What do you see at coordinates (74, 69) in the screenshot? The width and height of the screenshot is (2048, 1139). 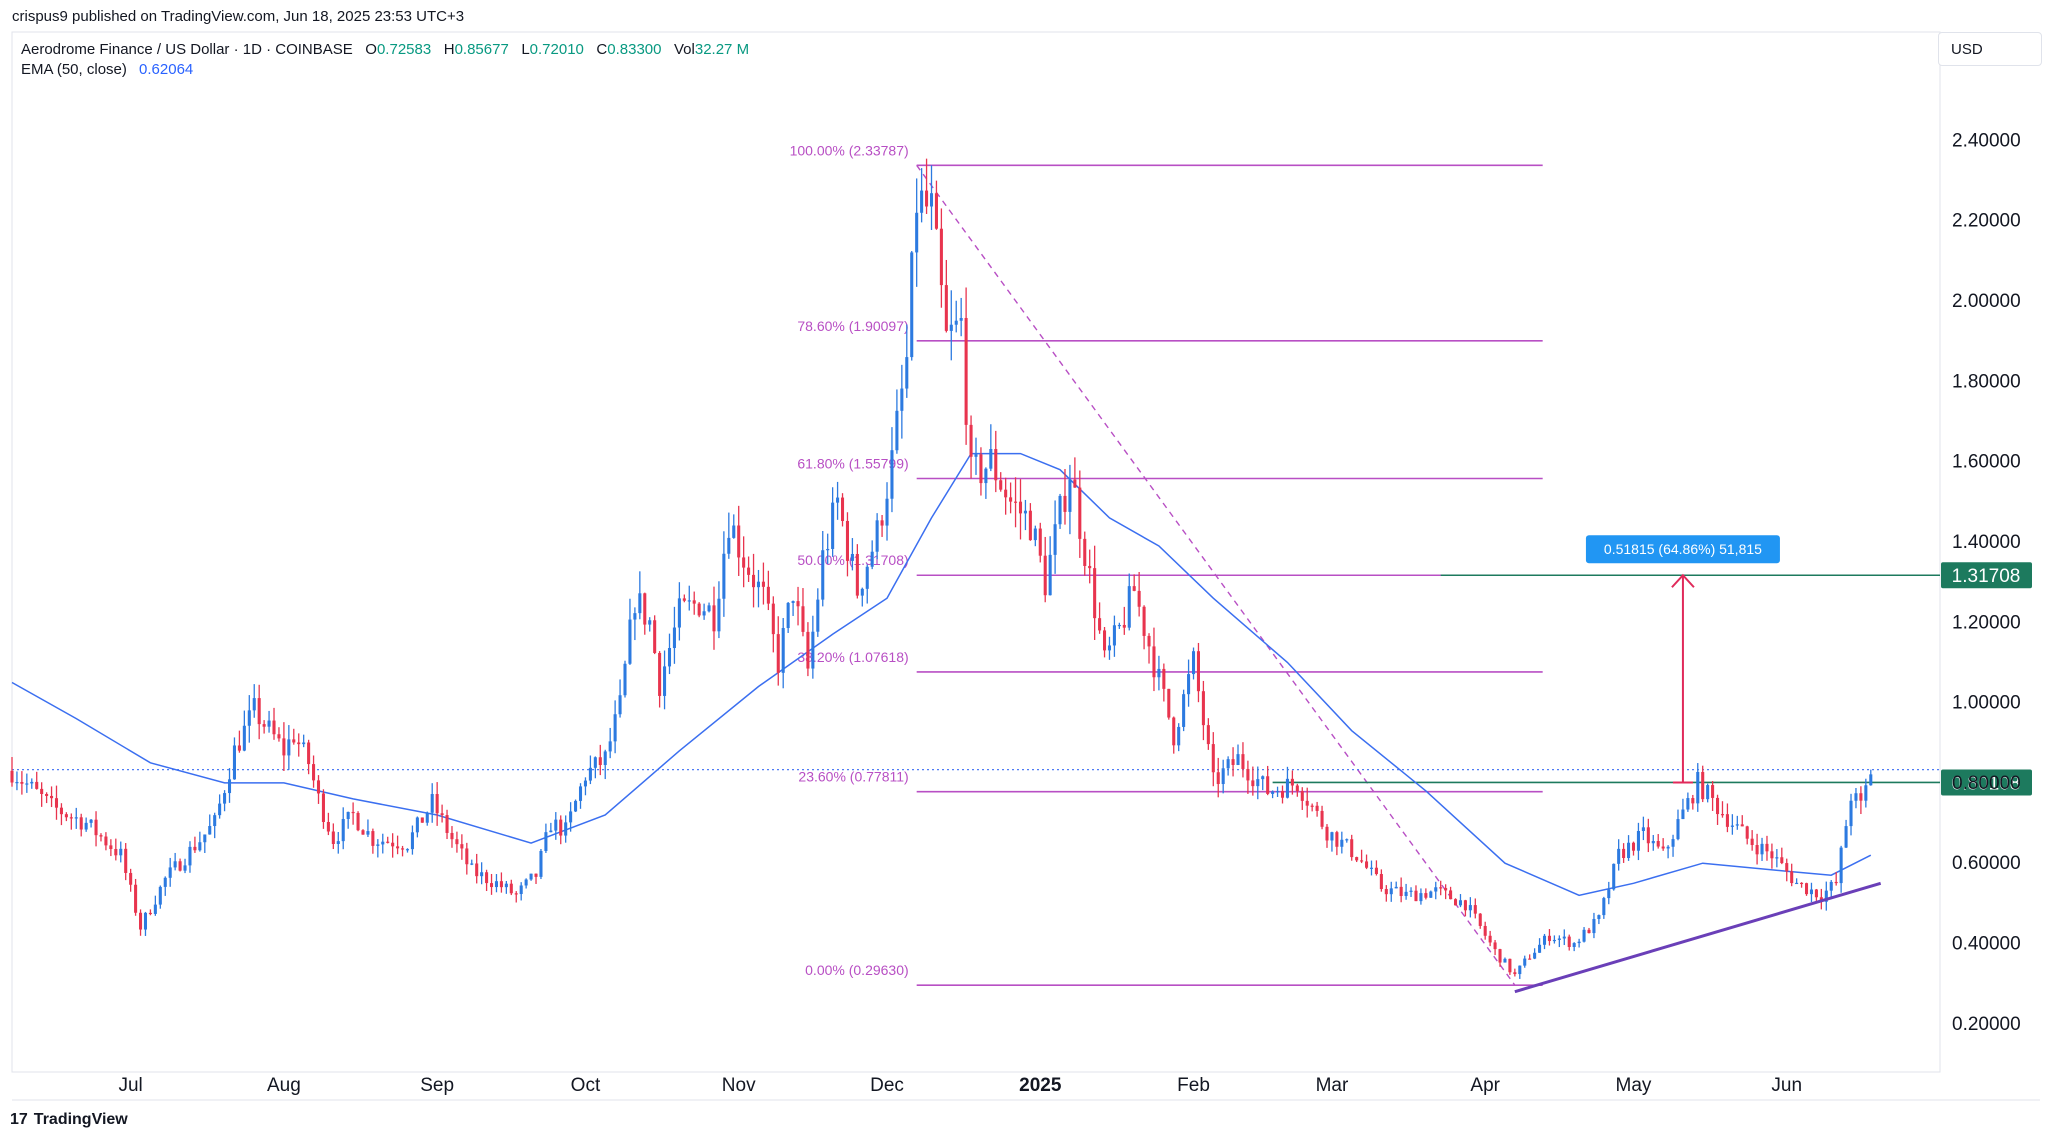 I see `ema-label: EMA (50, close)` at bounding box center [74, 69].